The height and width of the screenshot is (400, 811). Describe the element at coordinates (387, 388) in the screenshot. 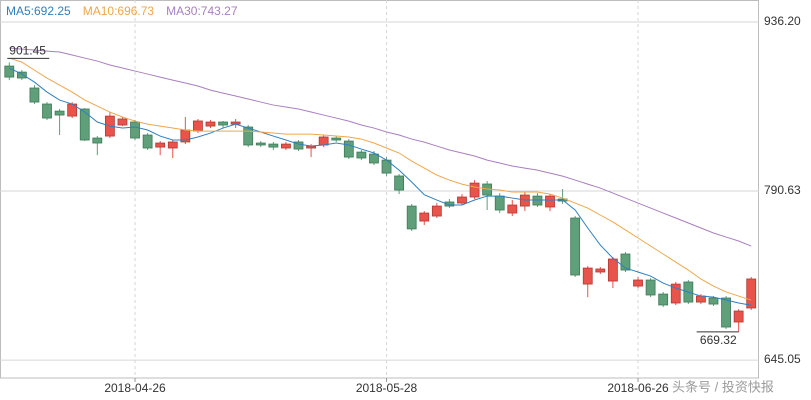

I see `x-tick-label: 2018-05-28` at that location.